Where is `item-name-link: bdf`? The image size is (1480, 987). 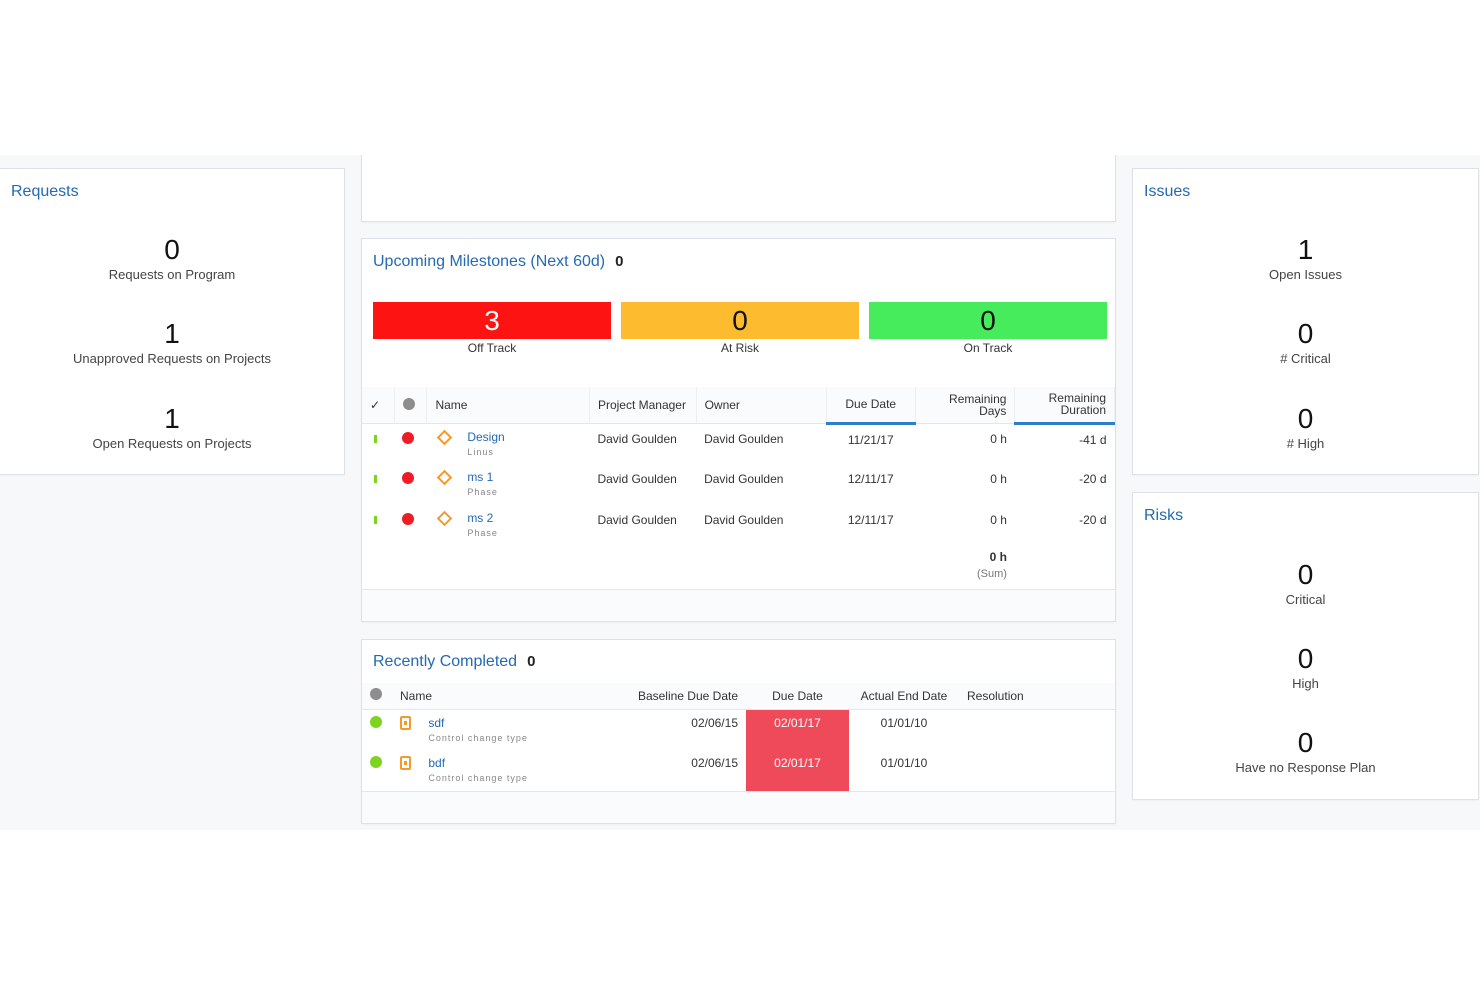
item-name-link: bdf is located at coordinates (437, 763).